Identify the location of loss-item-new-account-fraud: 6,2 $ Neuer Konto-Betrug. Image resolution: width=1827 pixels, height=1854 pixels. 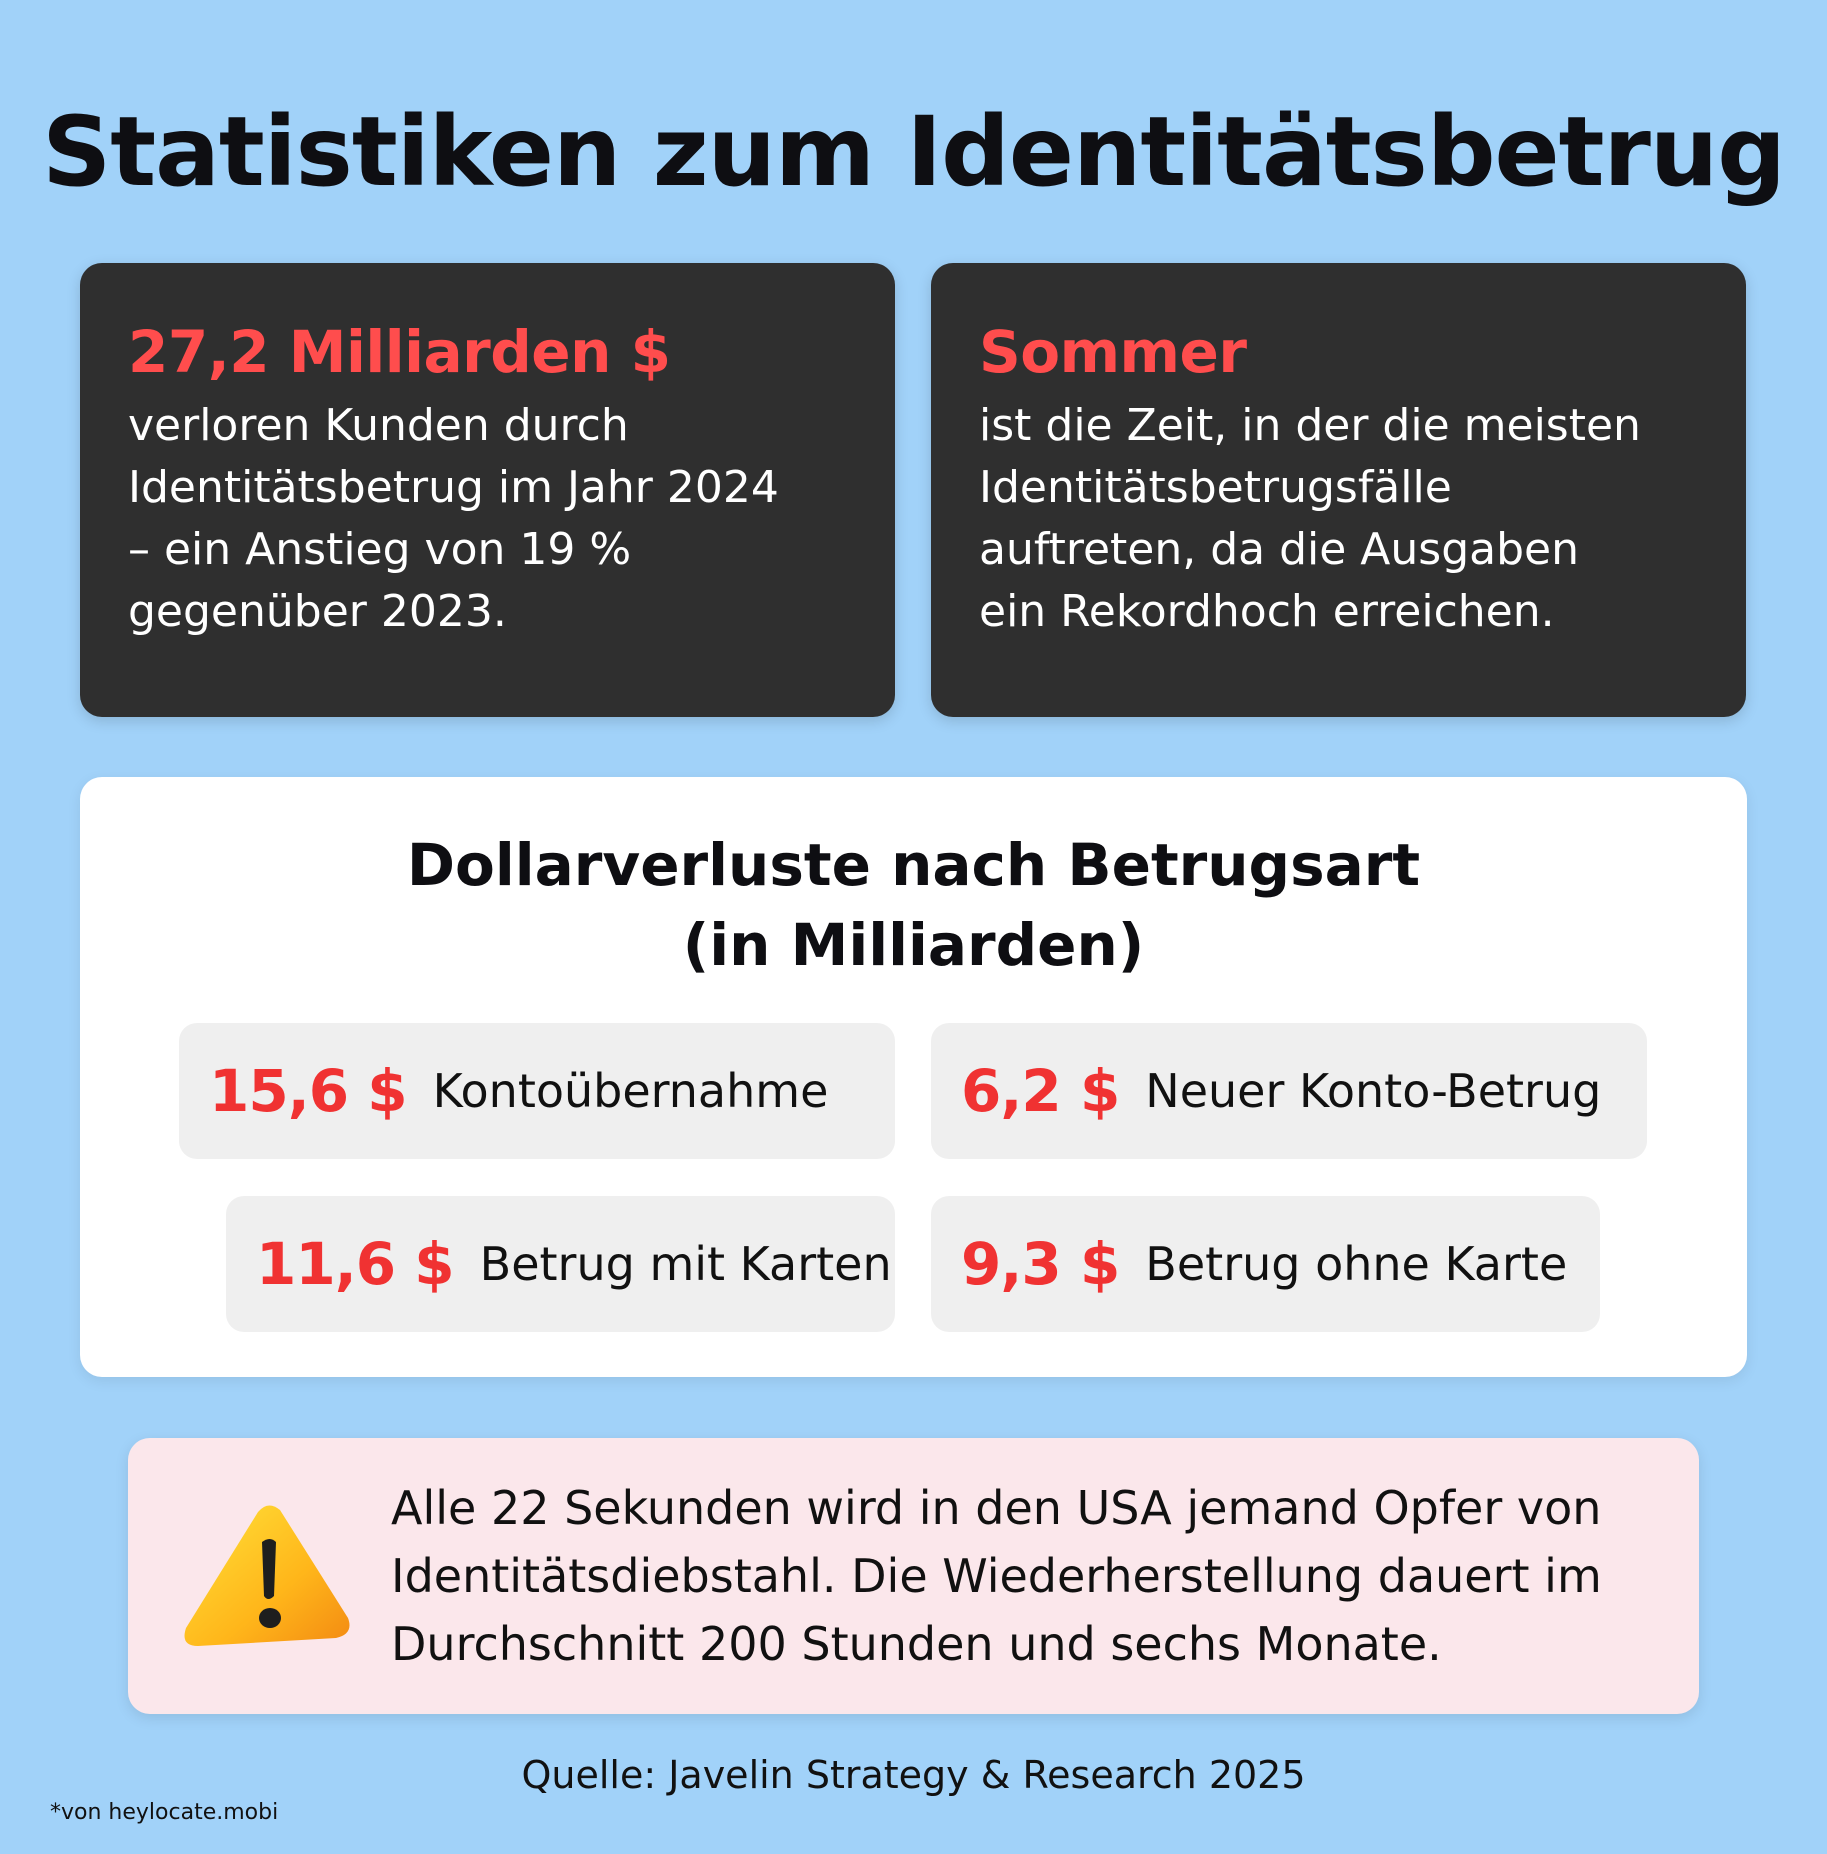
(1289, 1091).